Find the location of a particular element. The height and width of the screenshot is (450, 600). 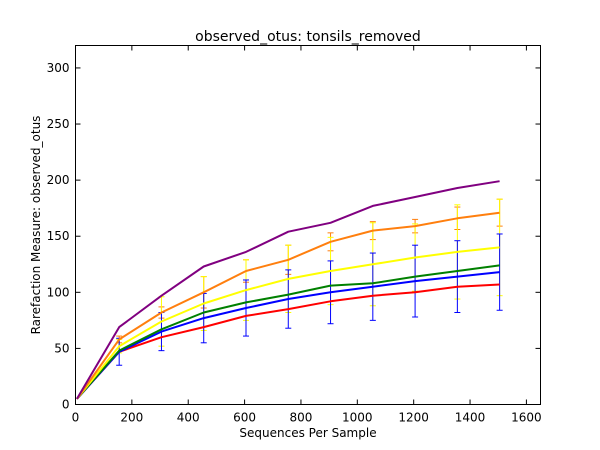

y-tick-label: 0 is located at coordinates (66, 405).